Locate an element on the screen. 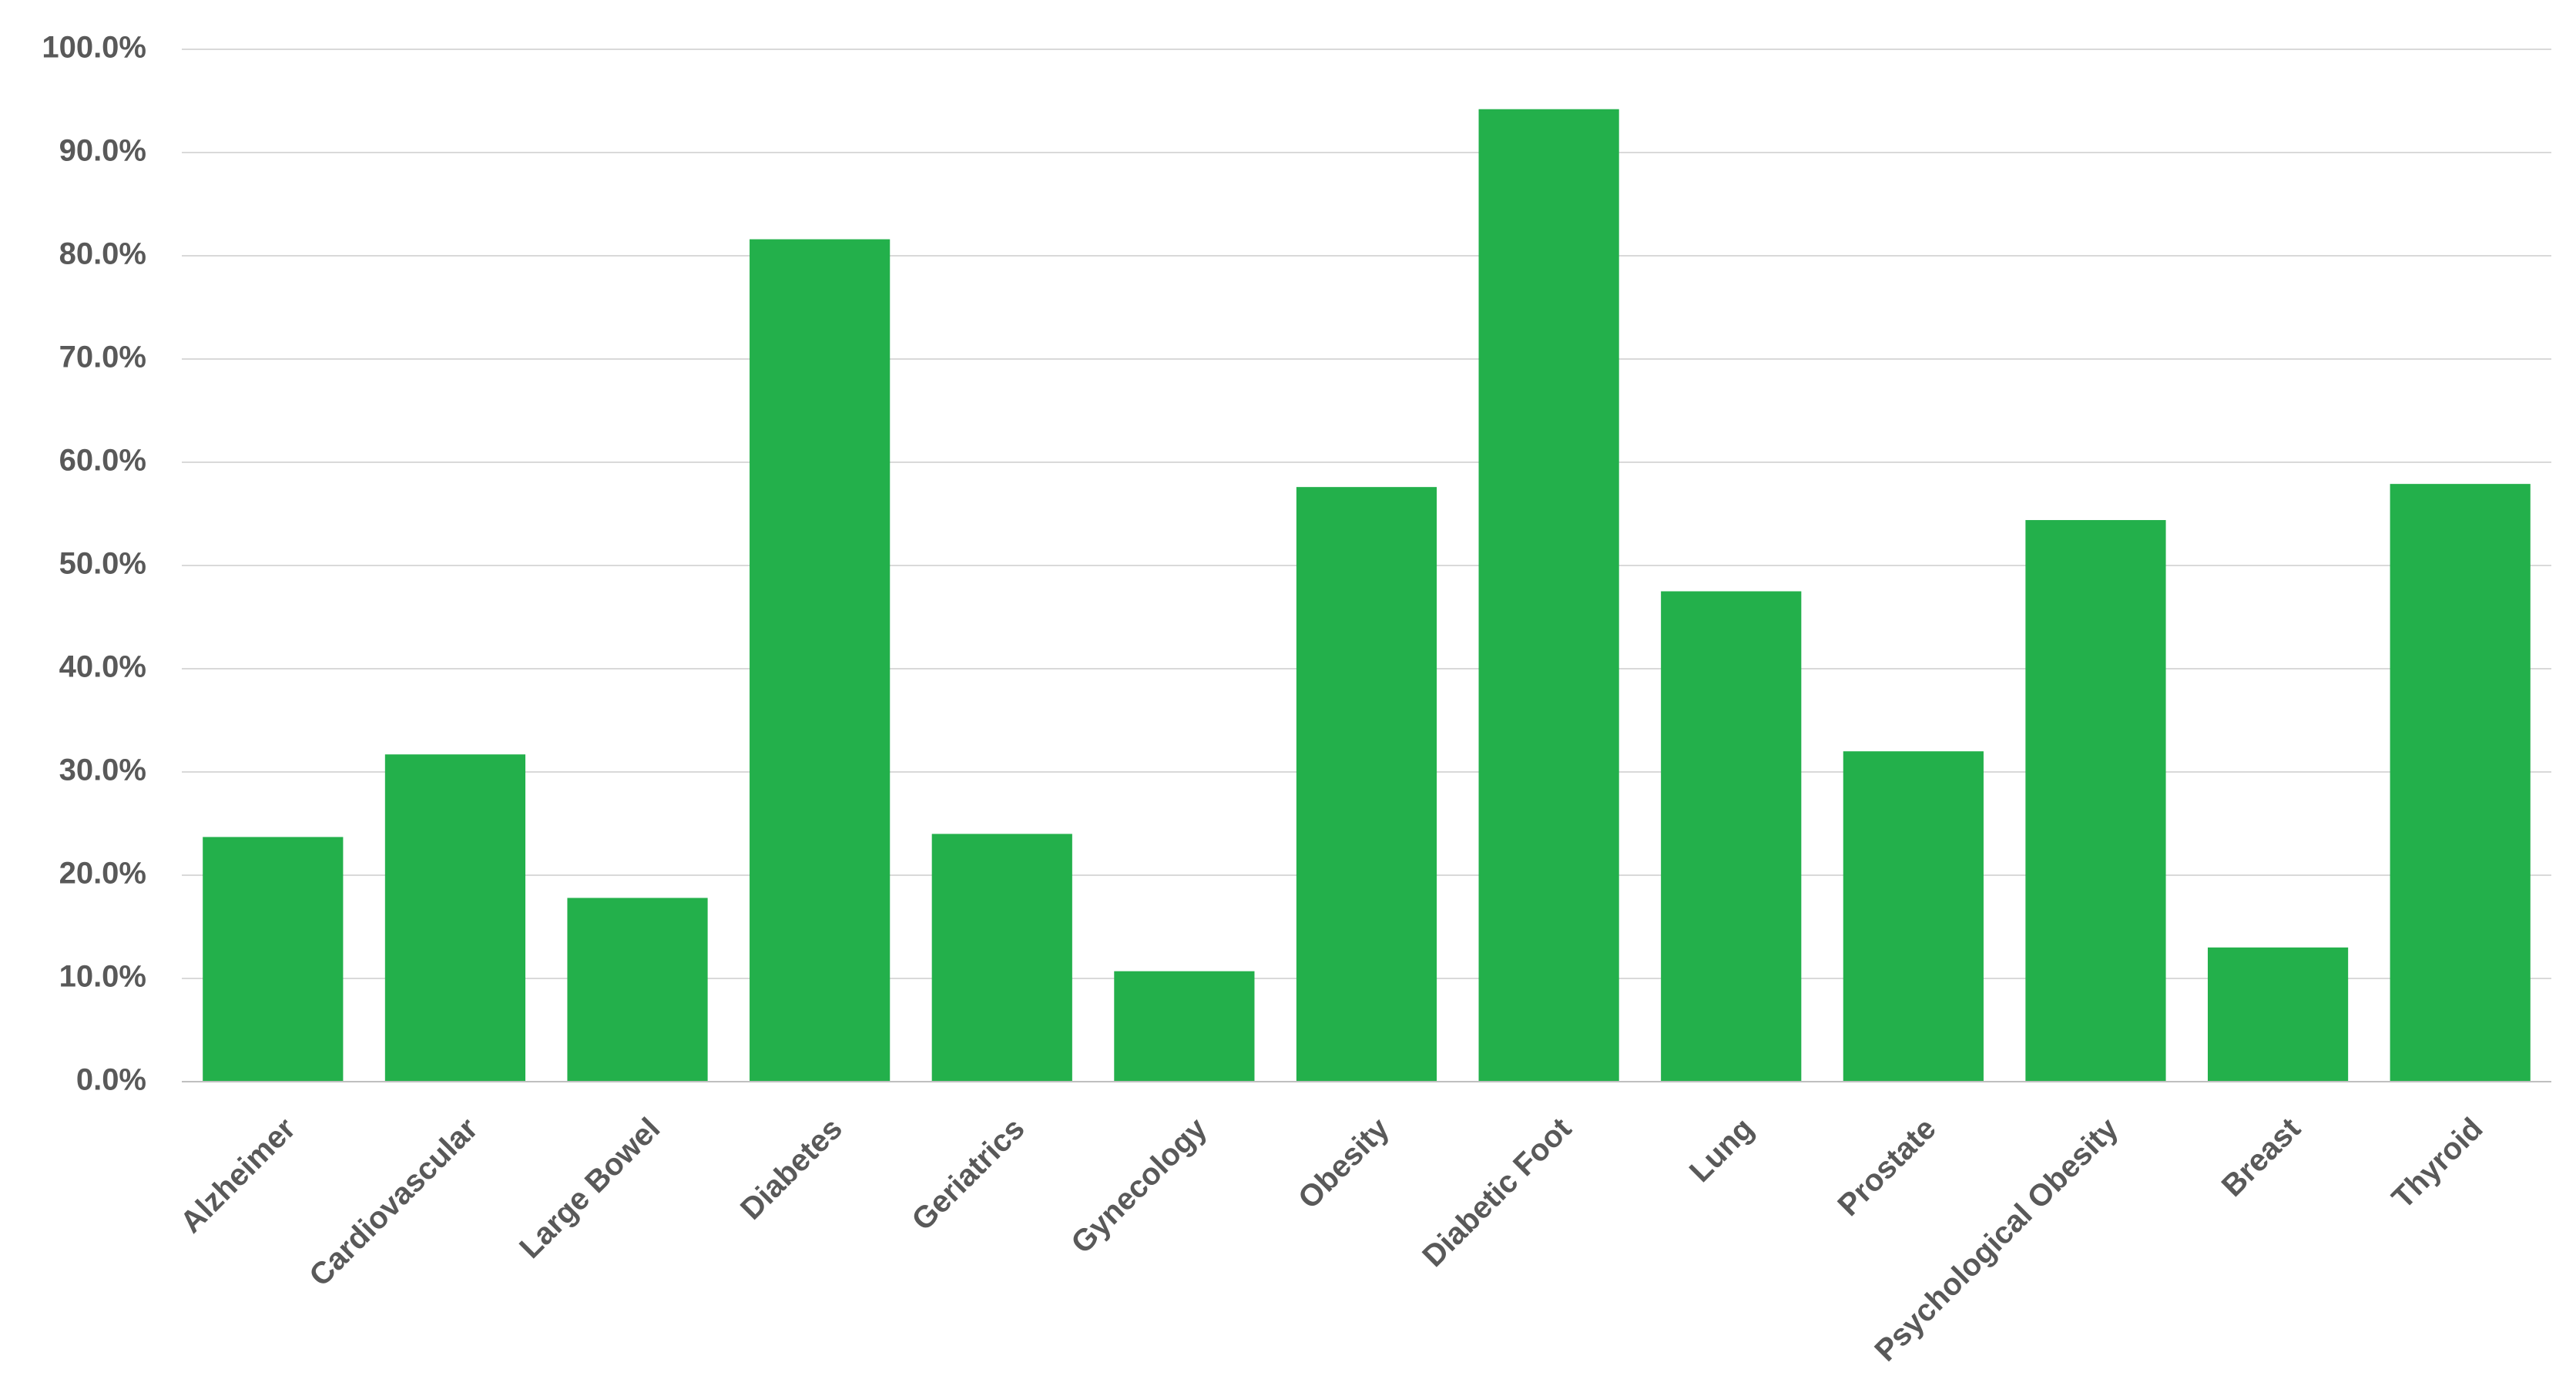 The height and width of the screenshot is (1396, 2576). x-tick-label: Alzheimer is located at coordinates (238, 1176).